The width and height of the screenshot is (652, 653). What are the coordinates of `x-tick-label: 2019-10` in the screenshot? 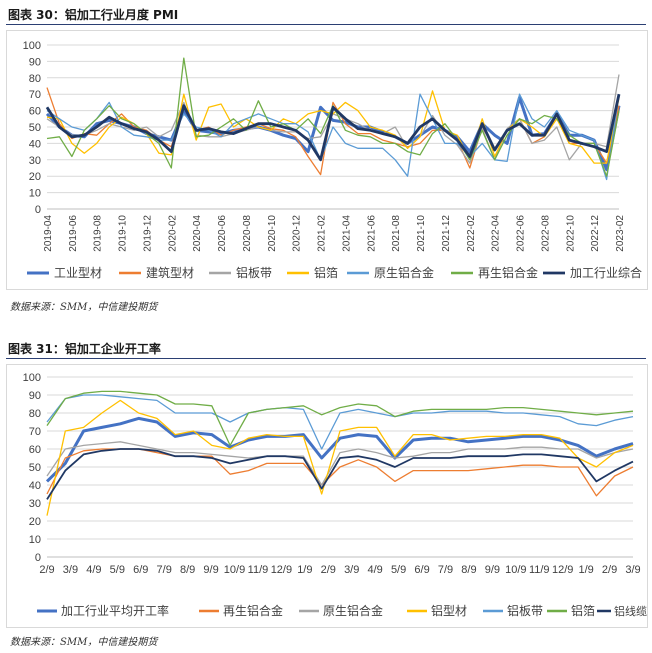 It's located at (123, 233).